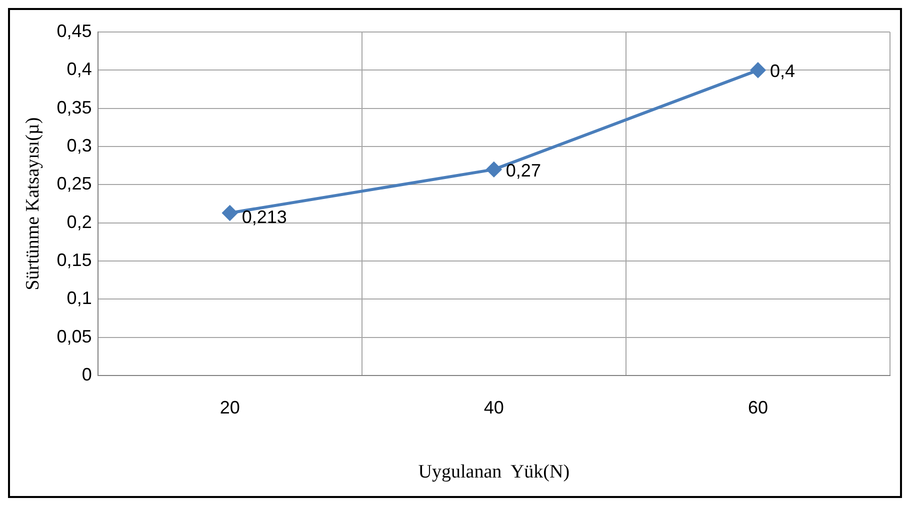 This screenshot has width=910, height=506. What do you see at coordinates (74, 107) in the screenshot?
I see `y-tick-label: 0,35` at bounding box center [74, 107].